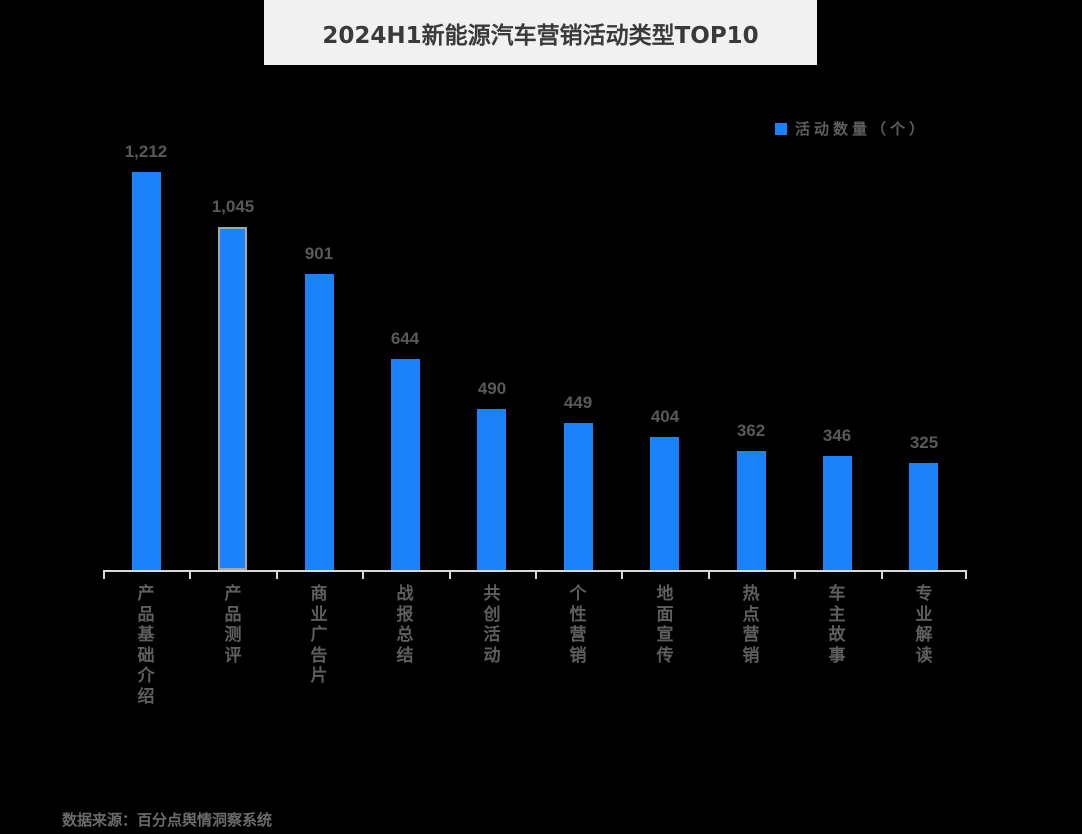  I want to click on category-label: 地面宣传, so click(665, 625).